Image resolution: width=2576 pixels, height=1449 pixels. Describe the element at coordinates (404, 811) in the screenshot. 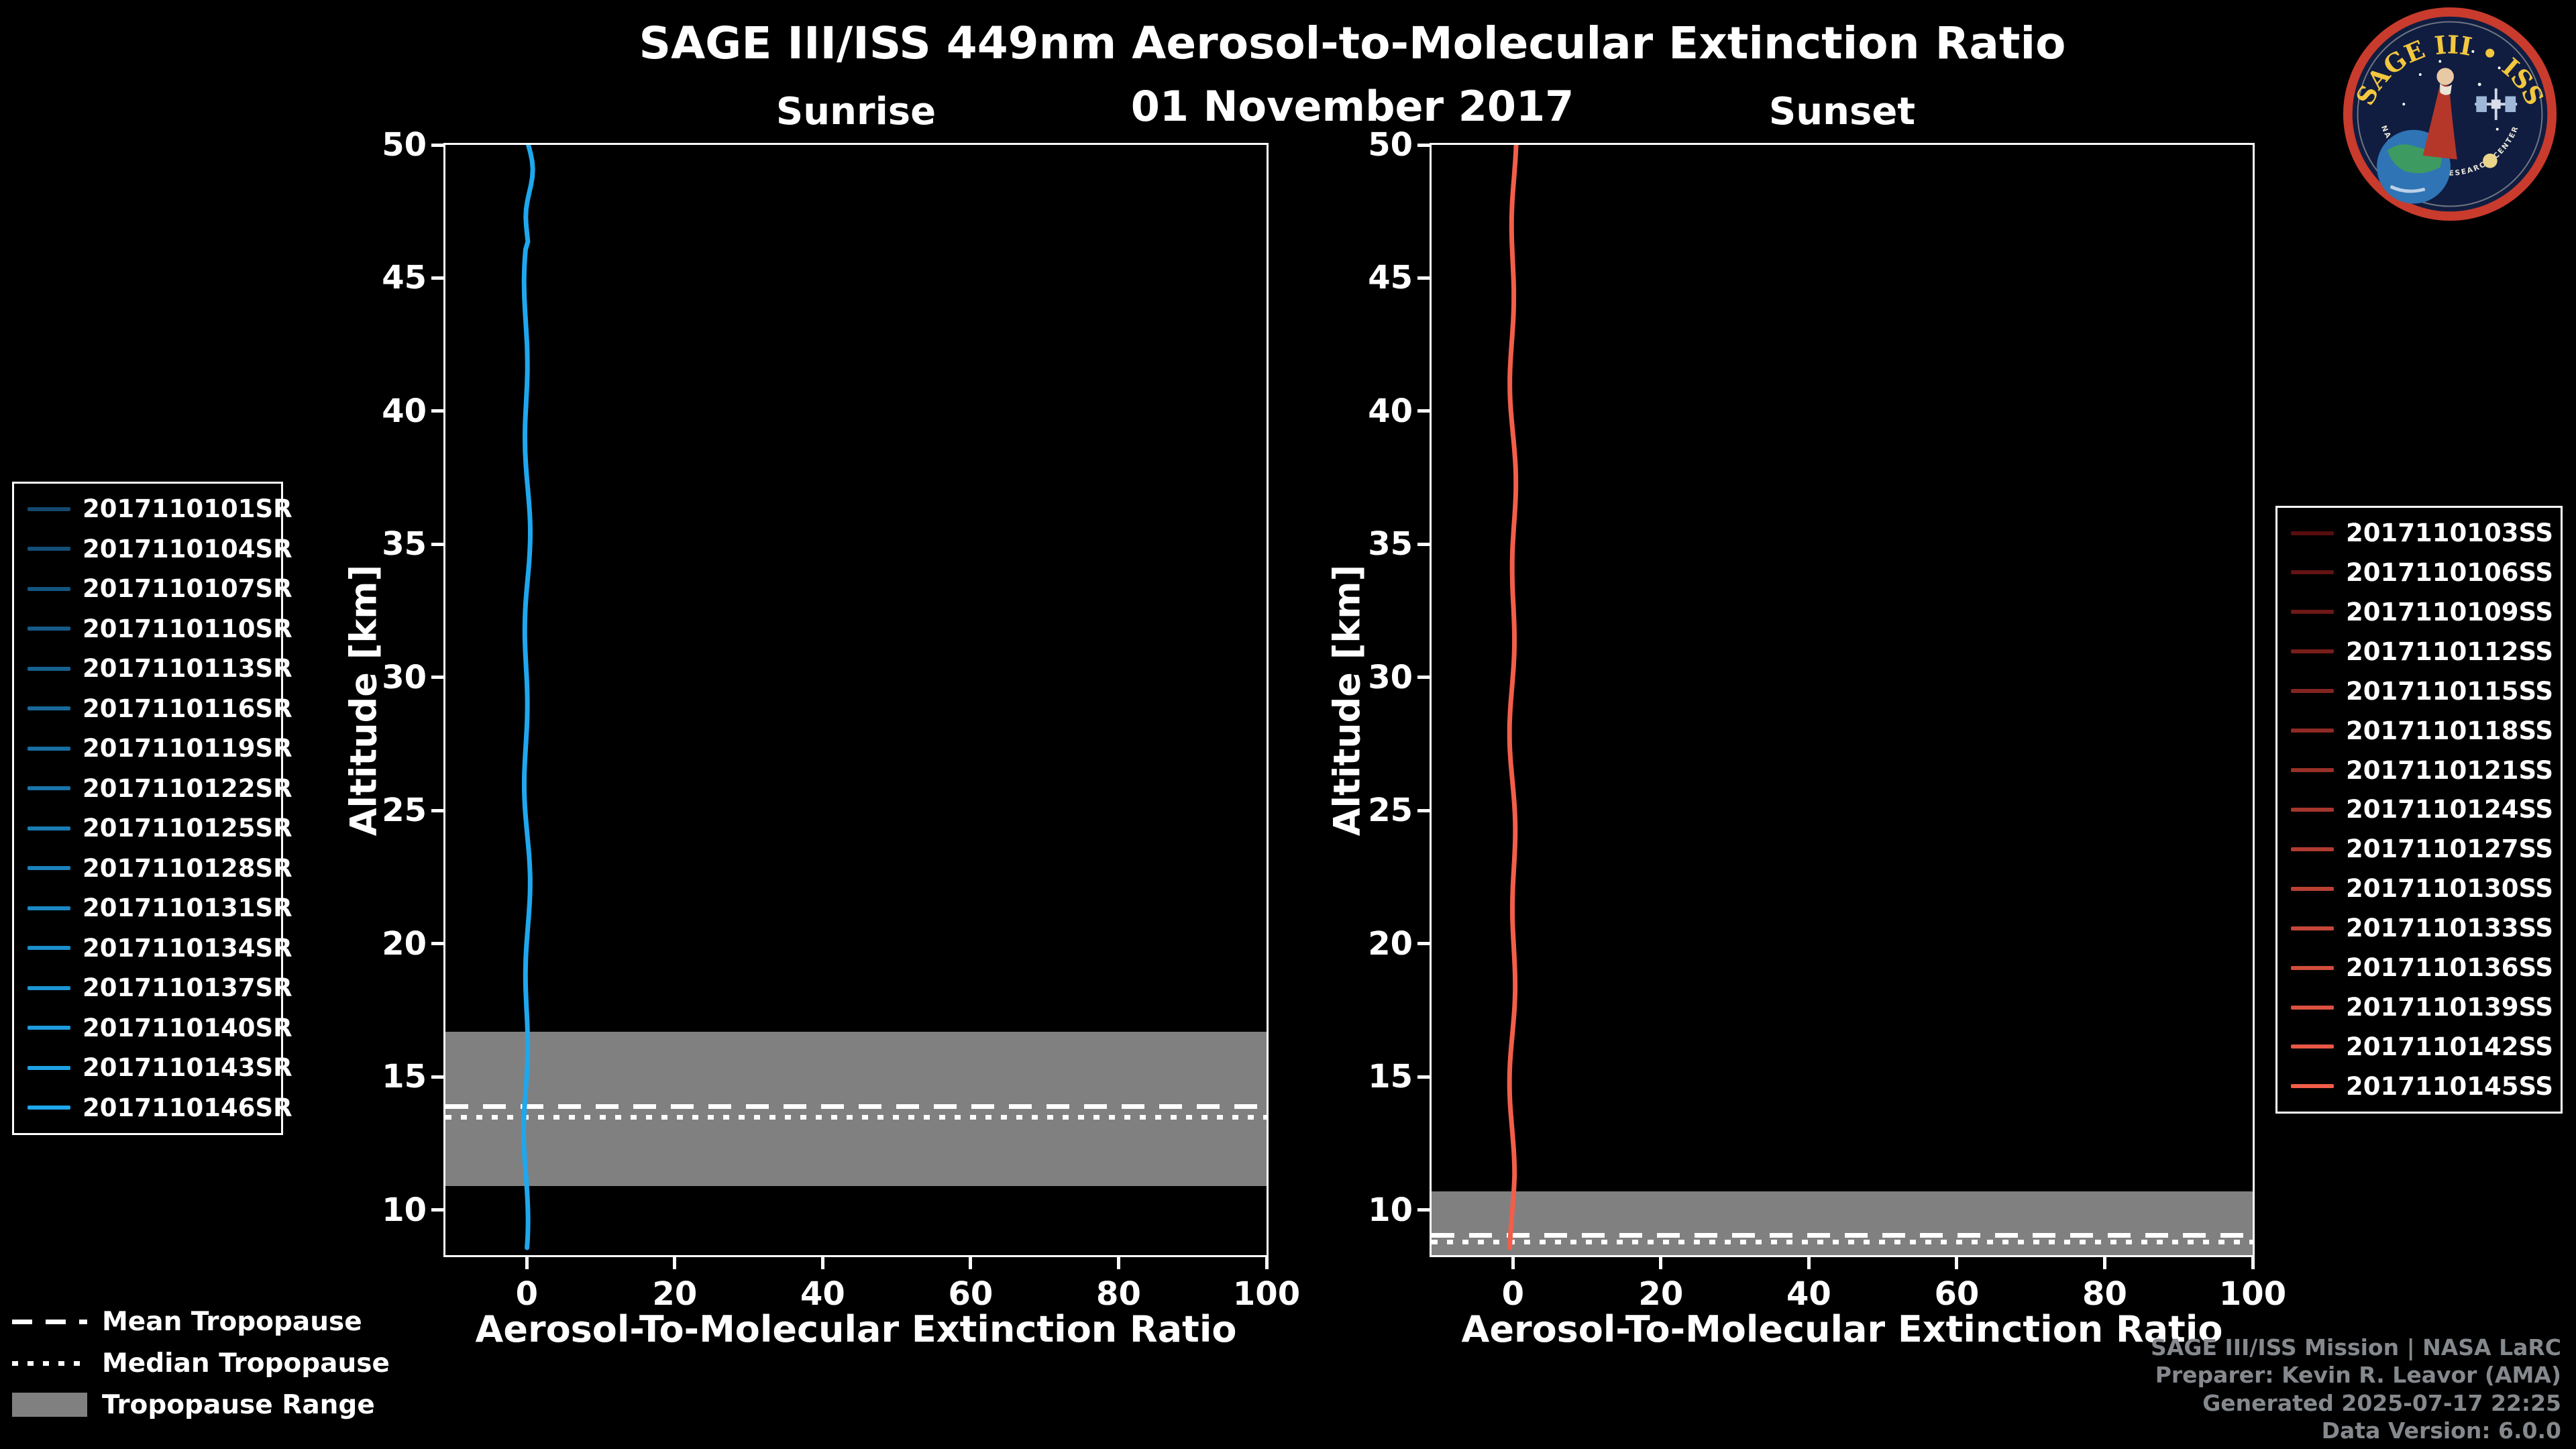

I see `y-tick-label: 25` at that location.